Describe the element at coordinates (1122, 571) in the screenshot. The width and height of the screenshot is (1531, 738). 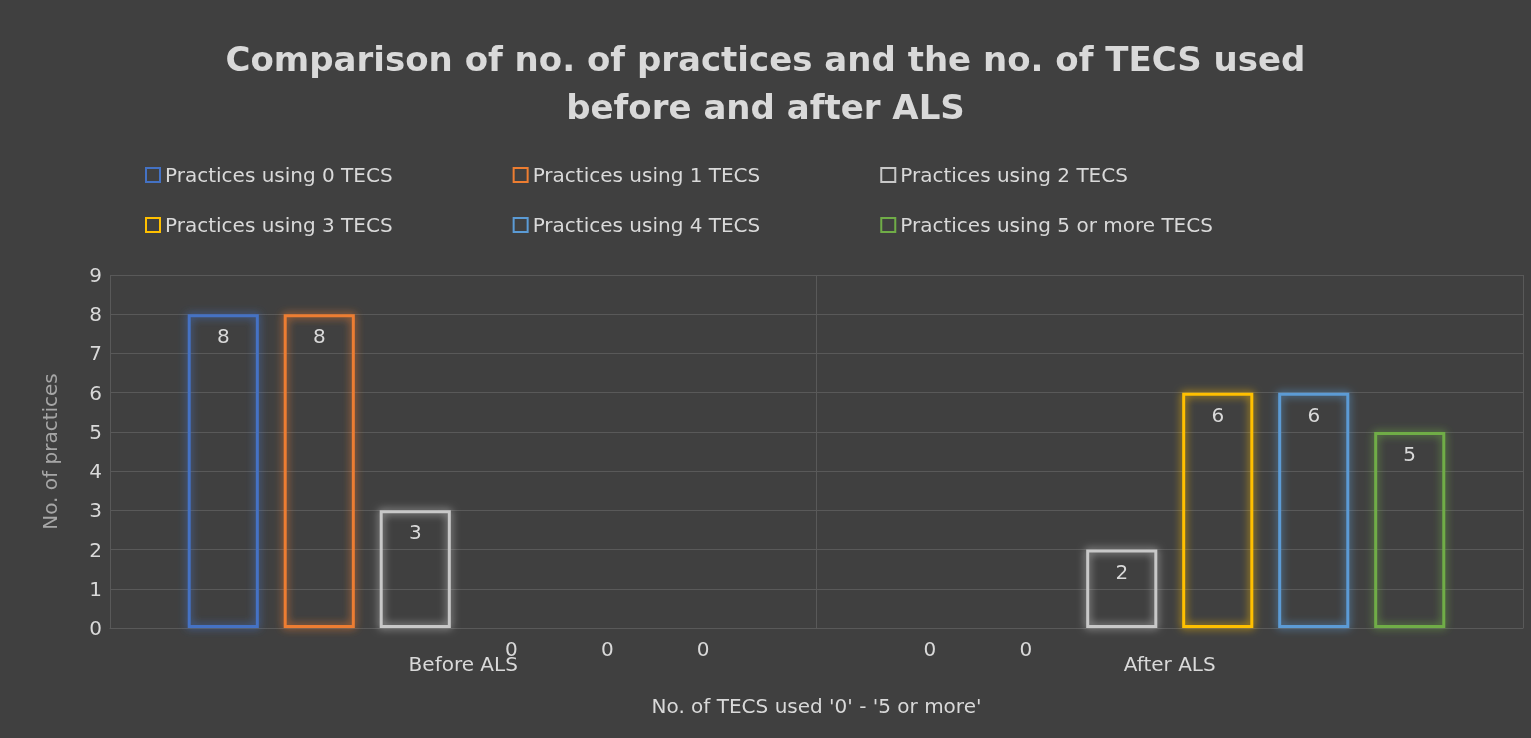
I see `data-label: 2` at that location.